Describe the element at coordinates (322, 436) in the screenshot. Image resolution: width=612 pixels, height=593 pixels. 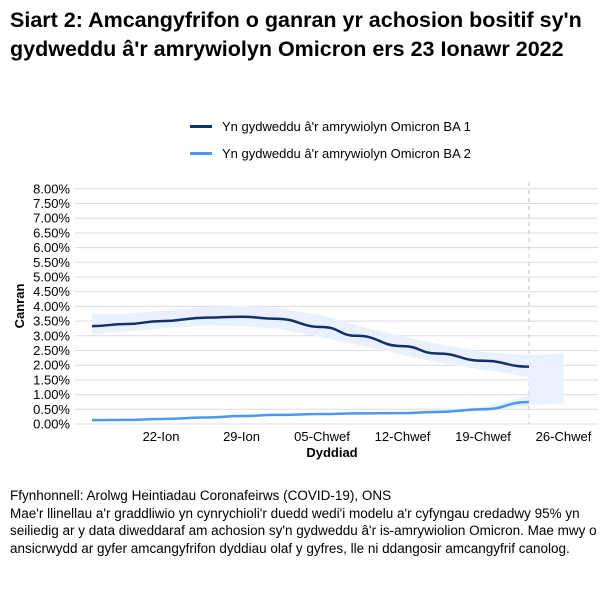
I see `x-tick-label: 05-Chwef` at that location.